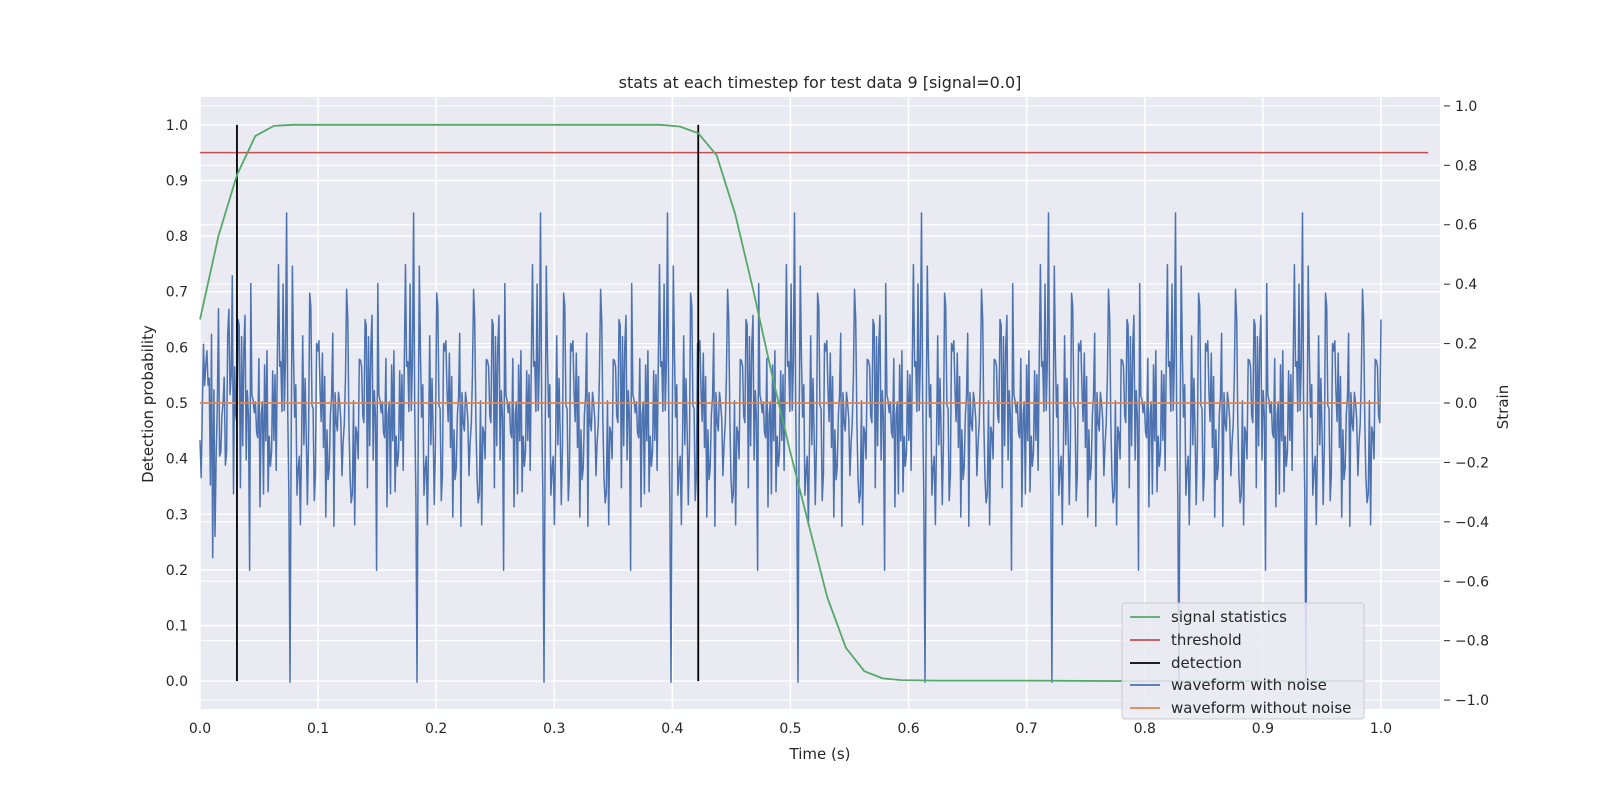  What do you see at coordinates (1472, 701) in the screenshot?
I see `y2-tick-label: −1.0` at bounding box center [1472, 701].